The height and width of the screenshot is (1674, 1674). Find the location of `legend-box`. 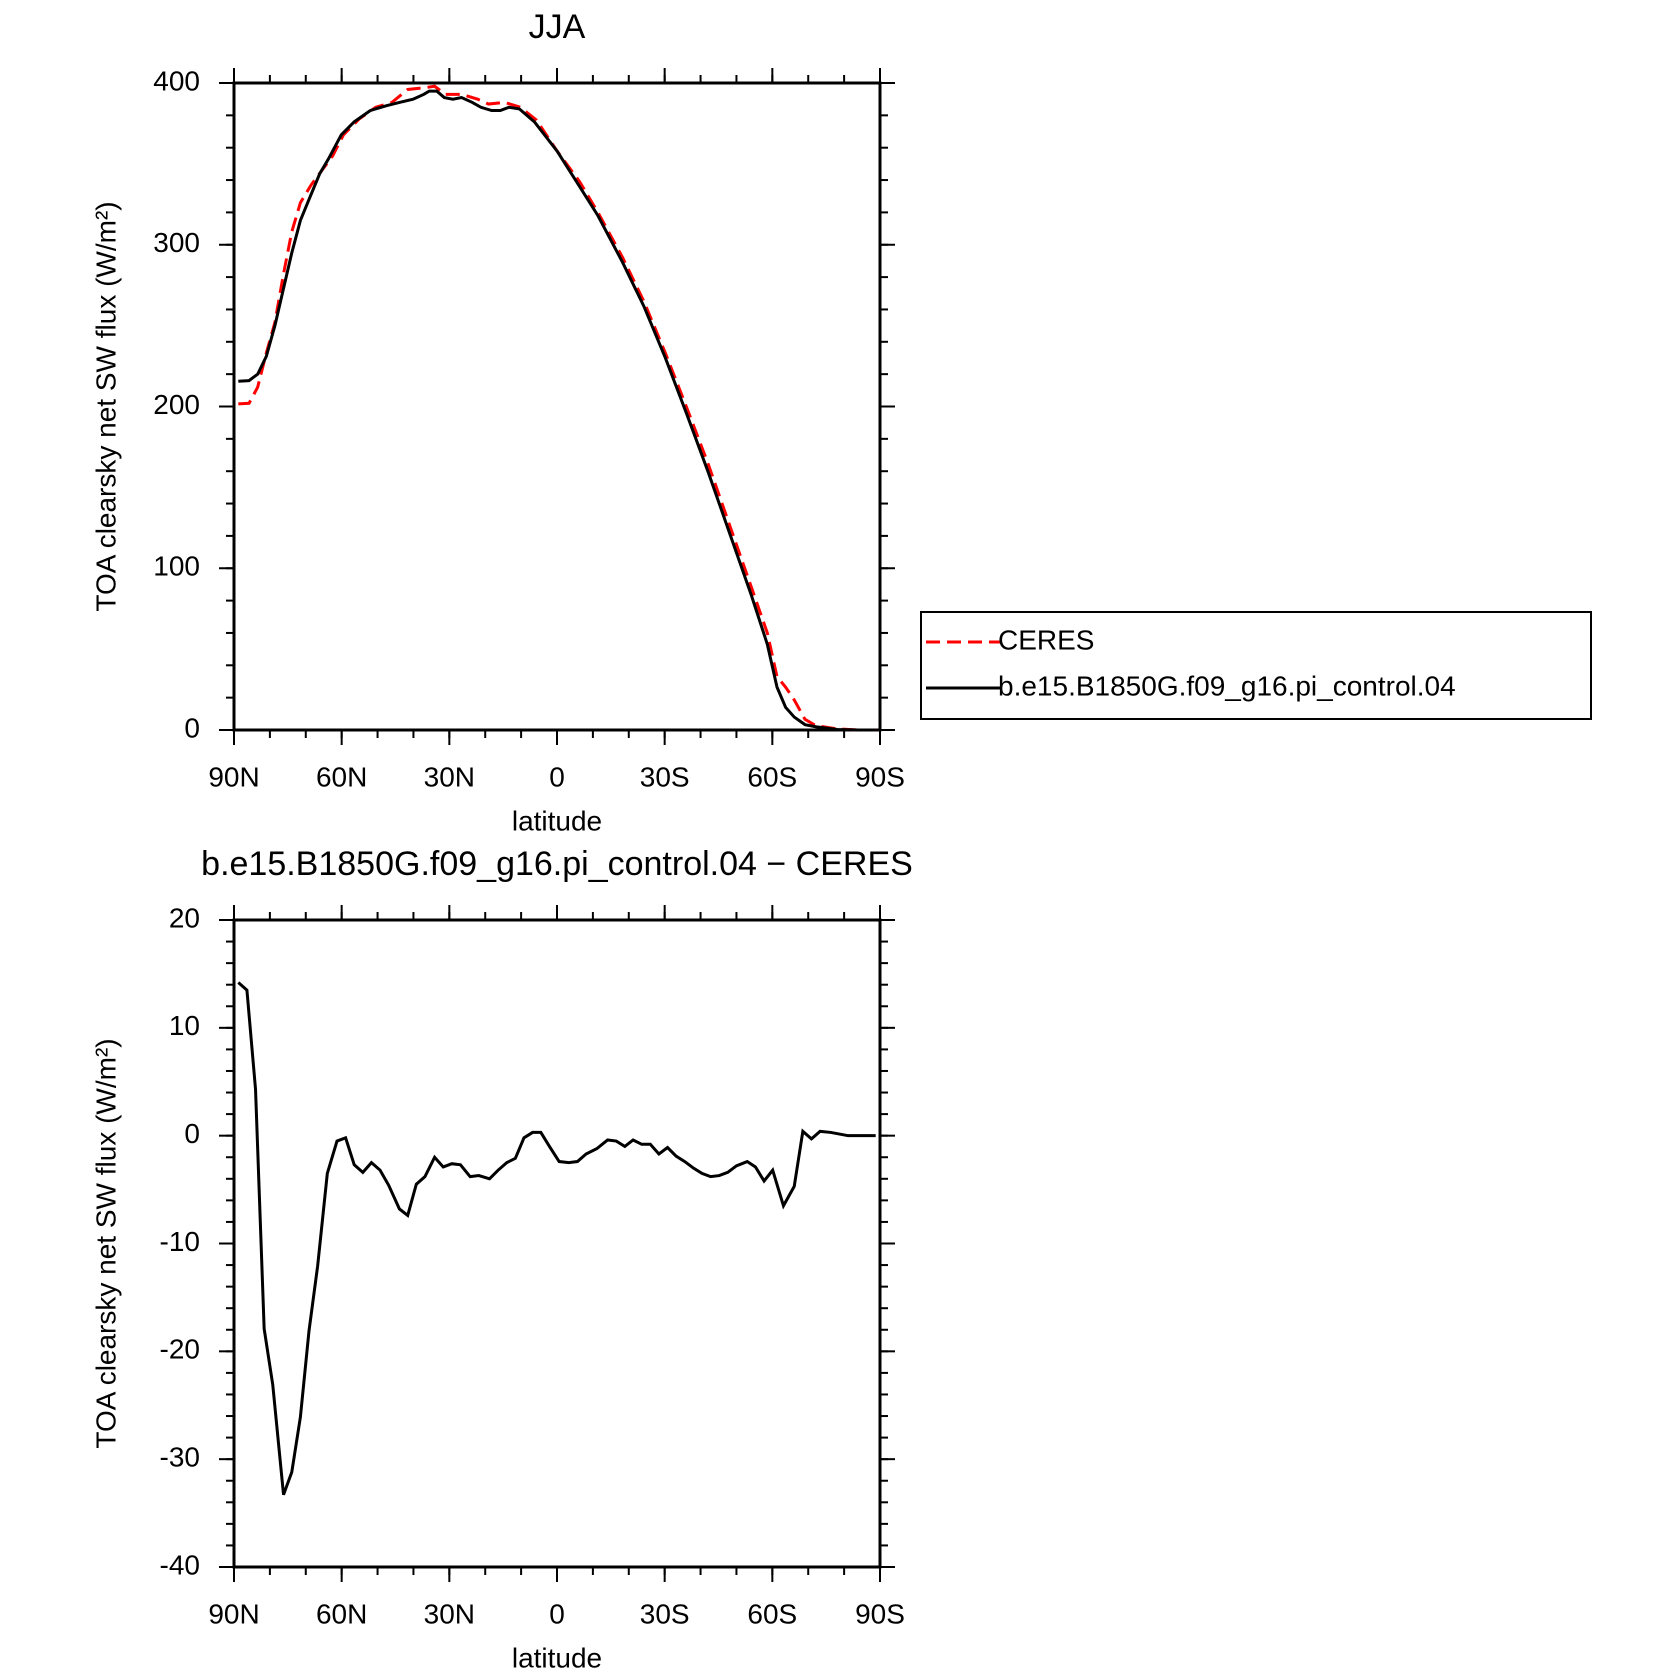

legend-box is located at coordinates (1256, 665).